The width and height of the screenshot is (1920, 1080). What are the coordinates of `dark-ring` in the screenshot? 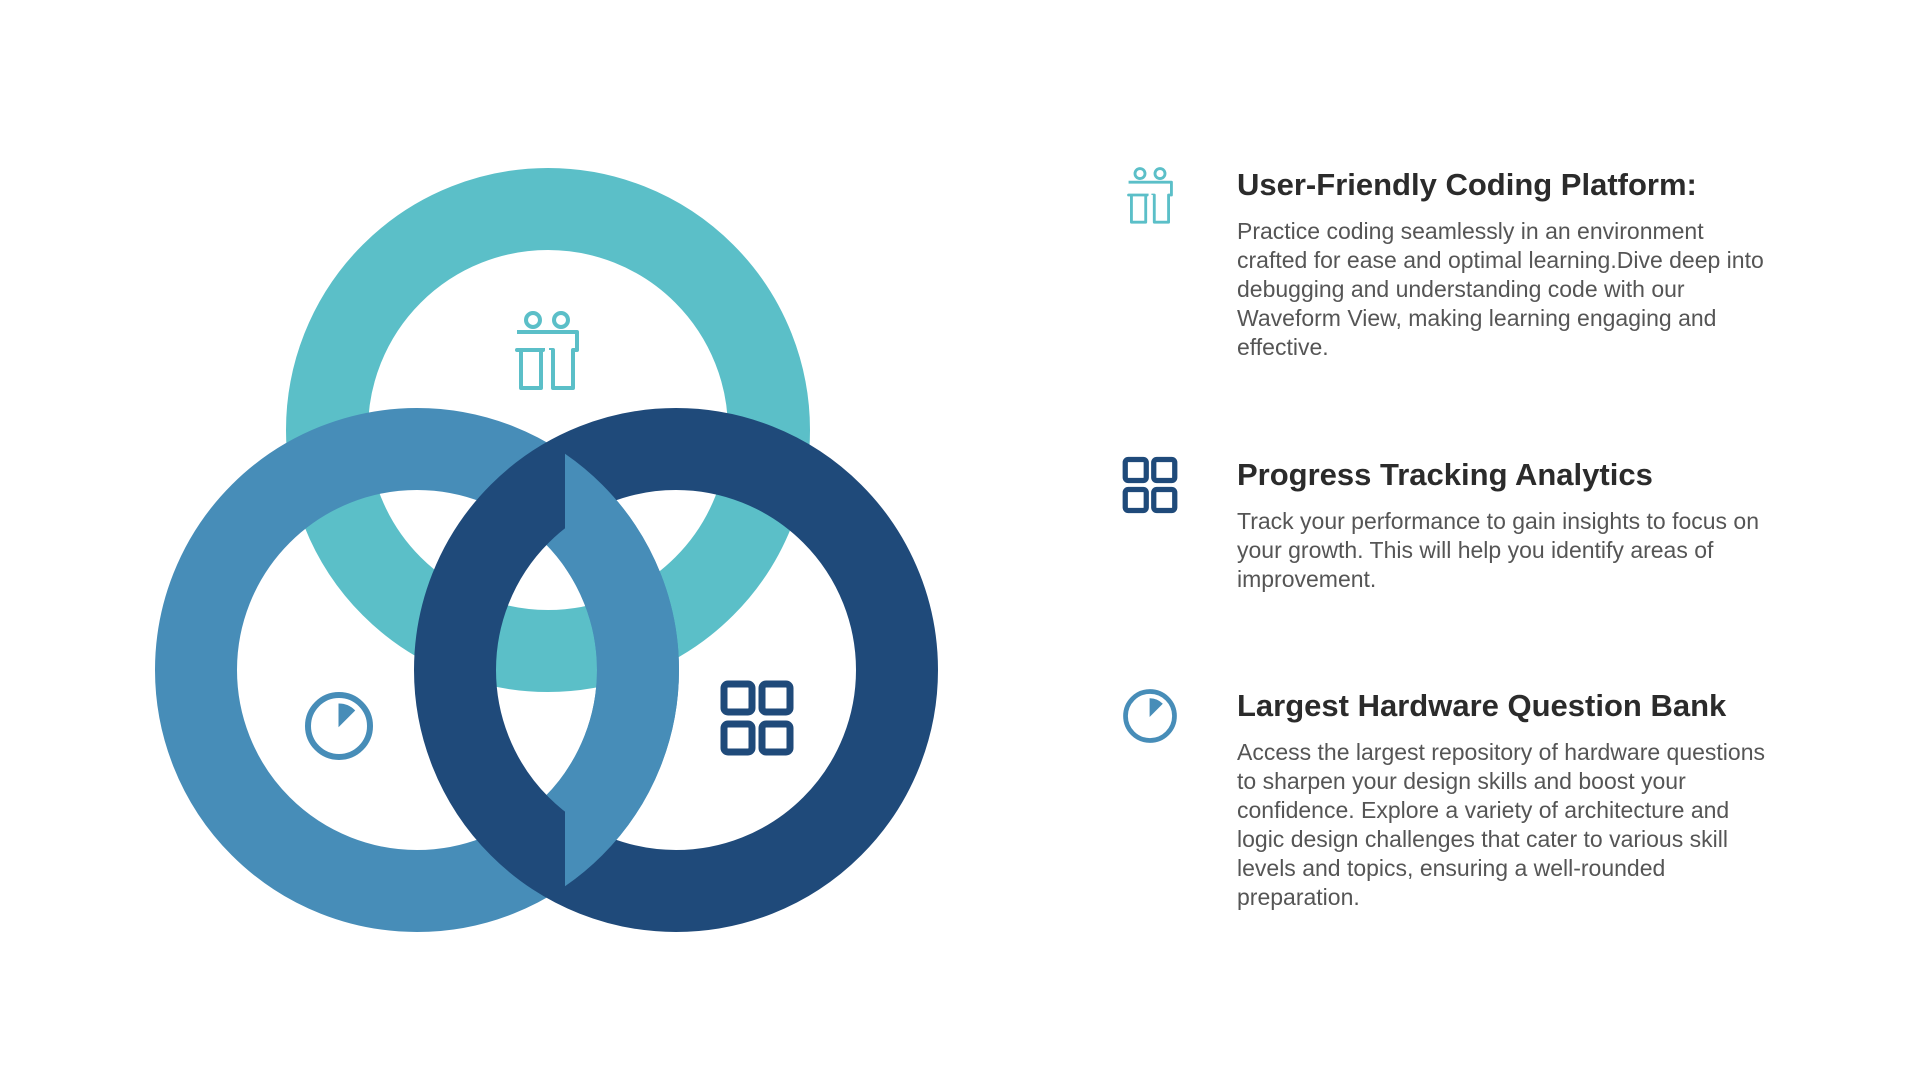 It's located at (676, 670).